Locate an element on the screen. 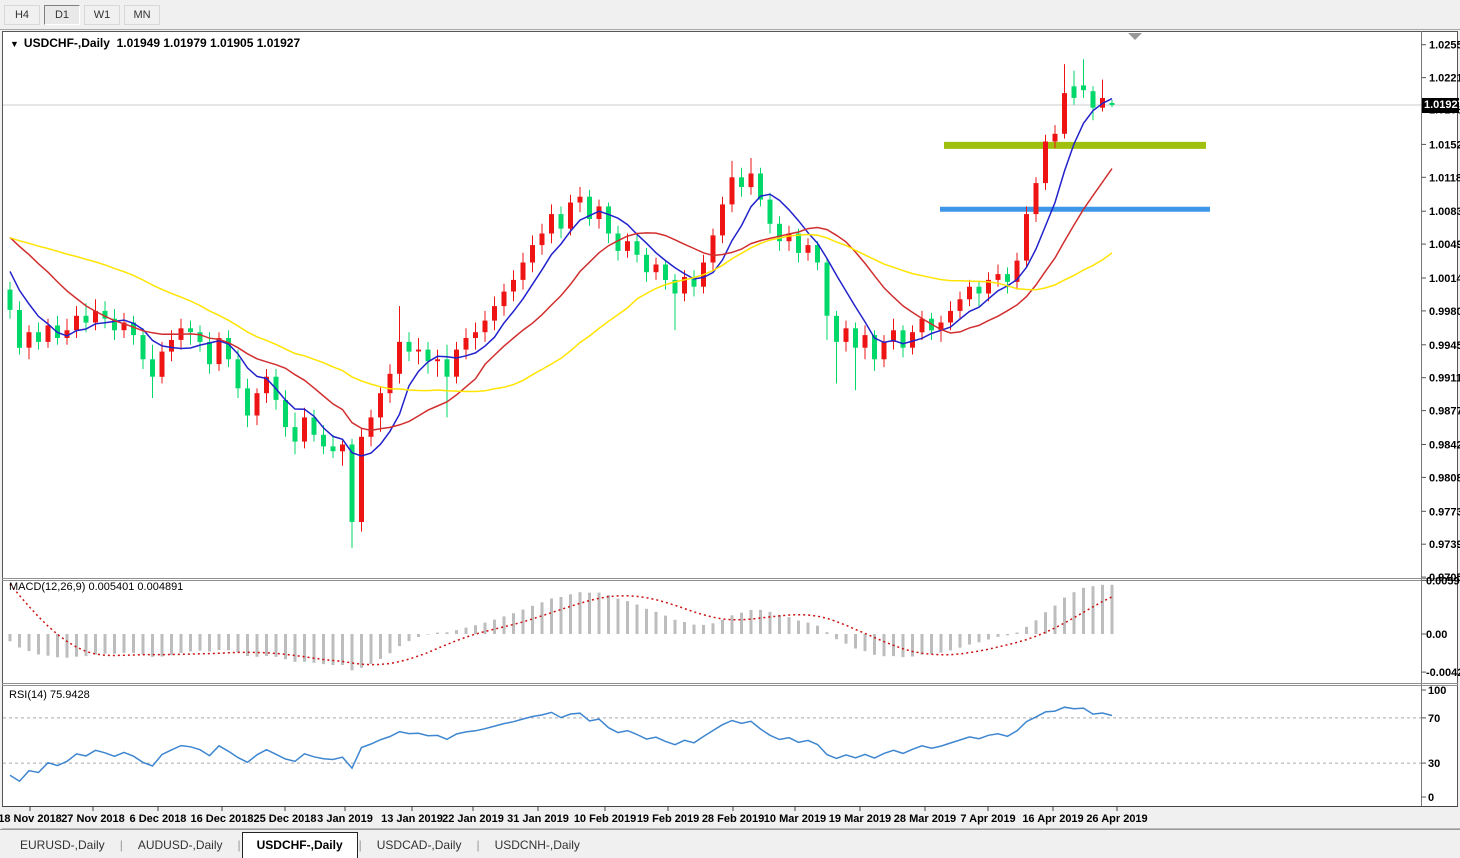 The width and height of the screenshot is (1460, 858). svg-text: 25 Dec 2018 is located at coordinates (285, 819).